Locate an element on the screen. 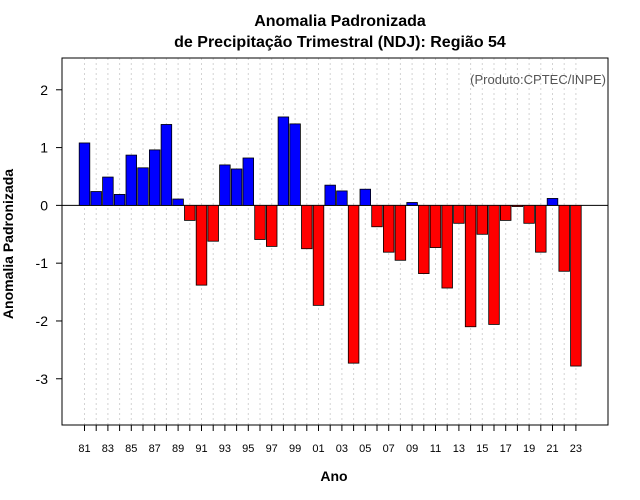 This screenshot has width=640, height=500. x-tick-label: 01 is located at coordinates (318, 449).